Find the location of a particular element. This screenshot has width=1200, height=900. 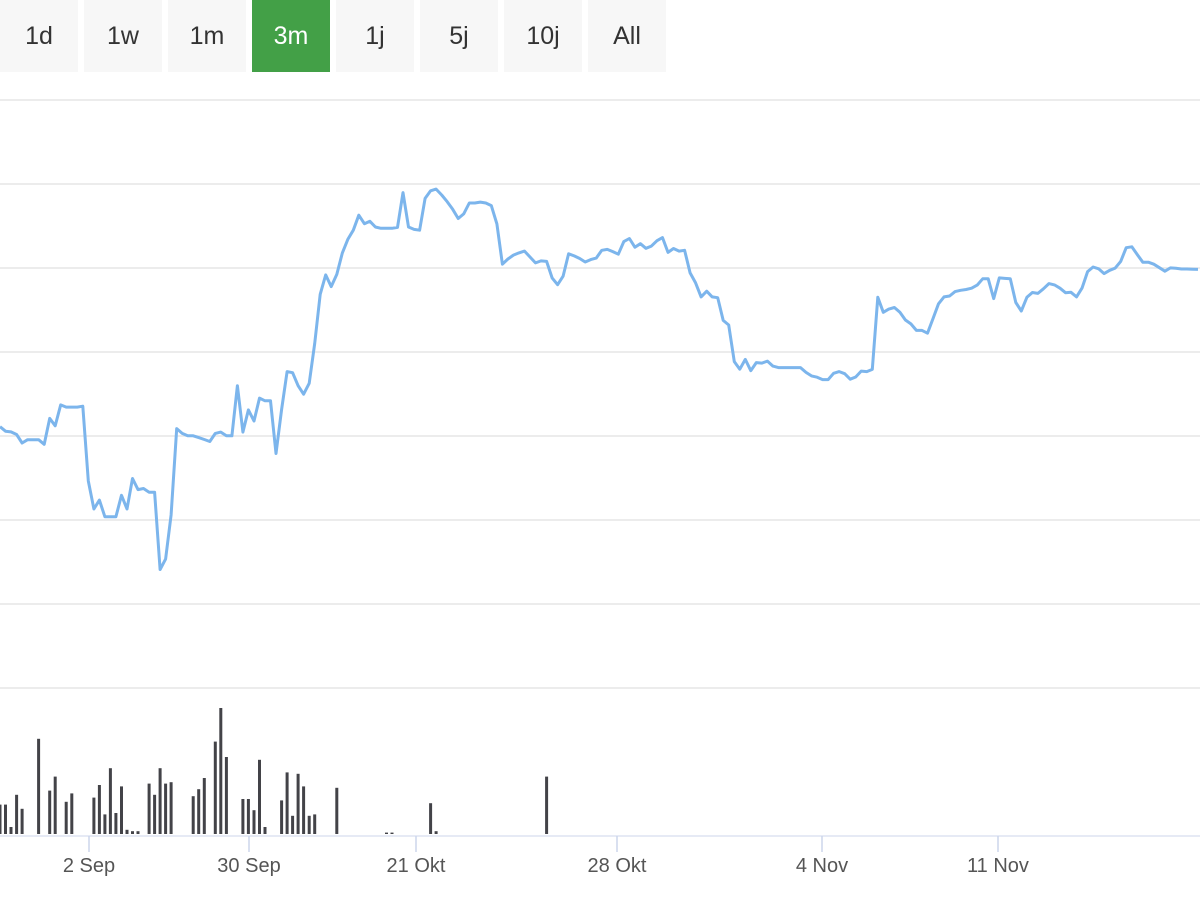

x-tick-label: 11 Nov is located at coordinates (998, 866).